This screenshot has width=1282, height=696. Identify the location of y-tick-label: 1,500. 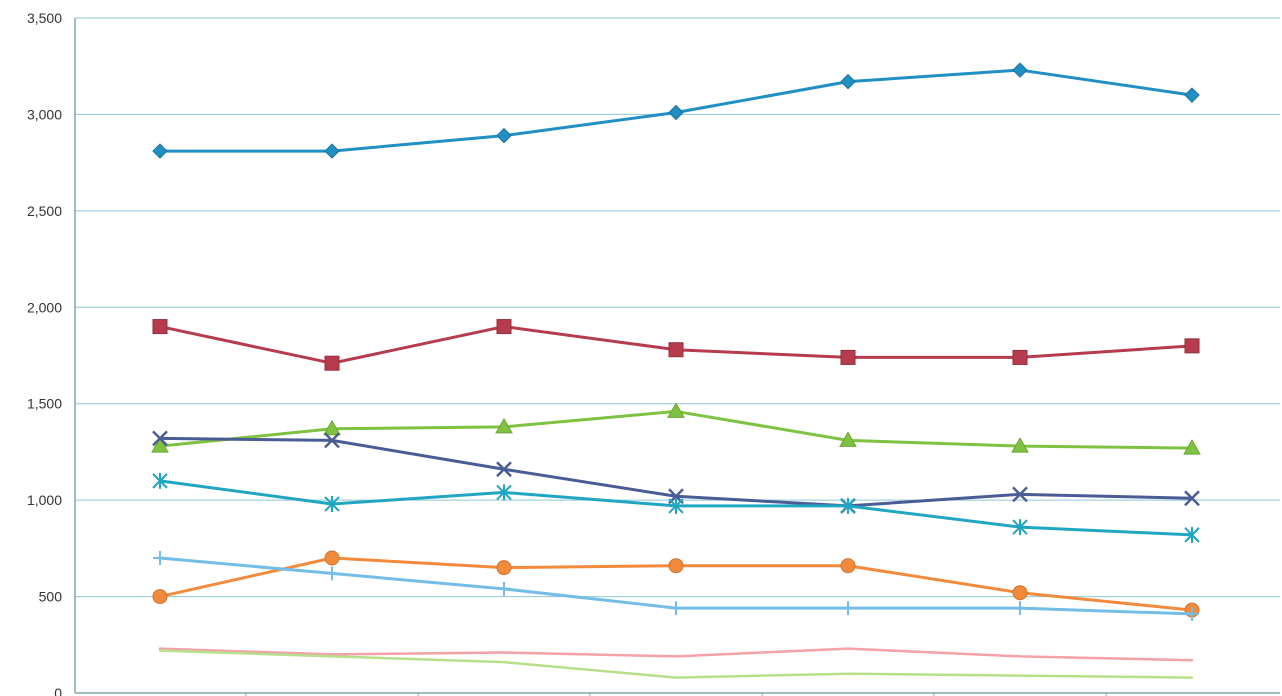
(44, 404).